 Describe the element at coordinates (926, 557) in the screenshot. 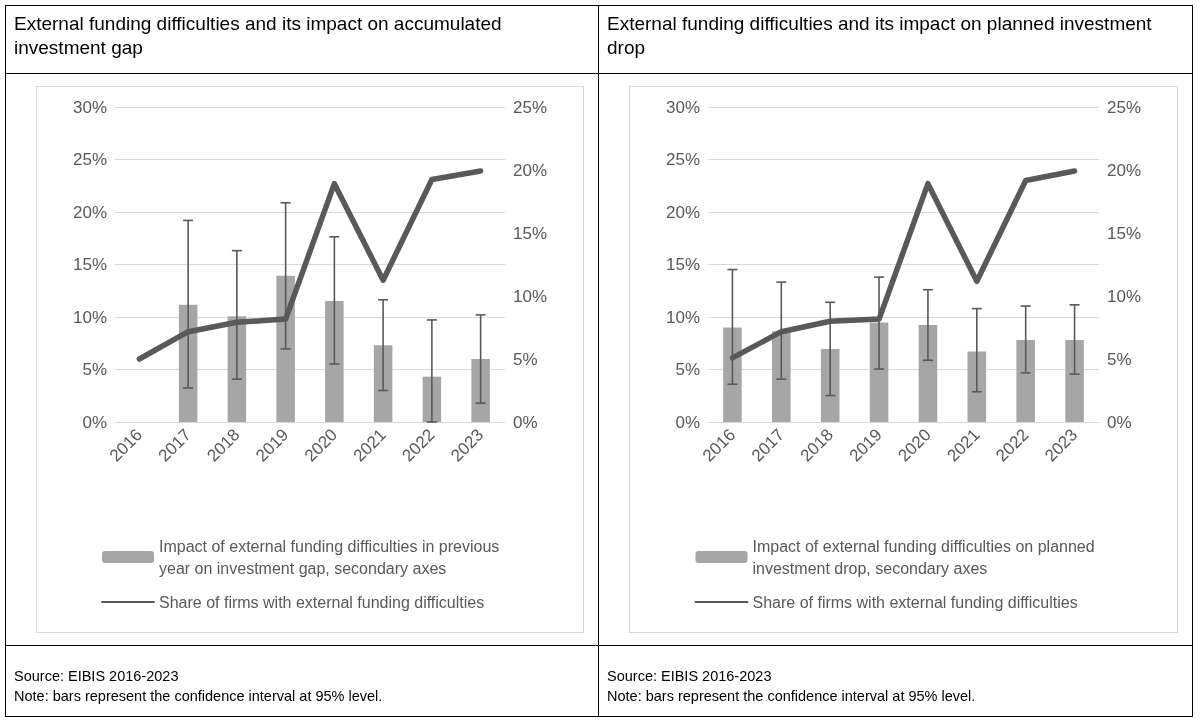

I see `legend-label: Impact of external funding difficulties on planned investment drop, secondary axes` at that location.